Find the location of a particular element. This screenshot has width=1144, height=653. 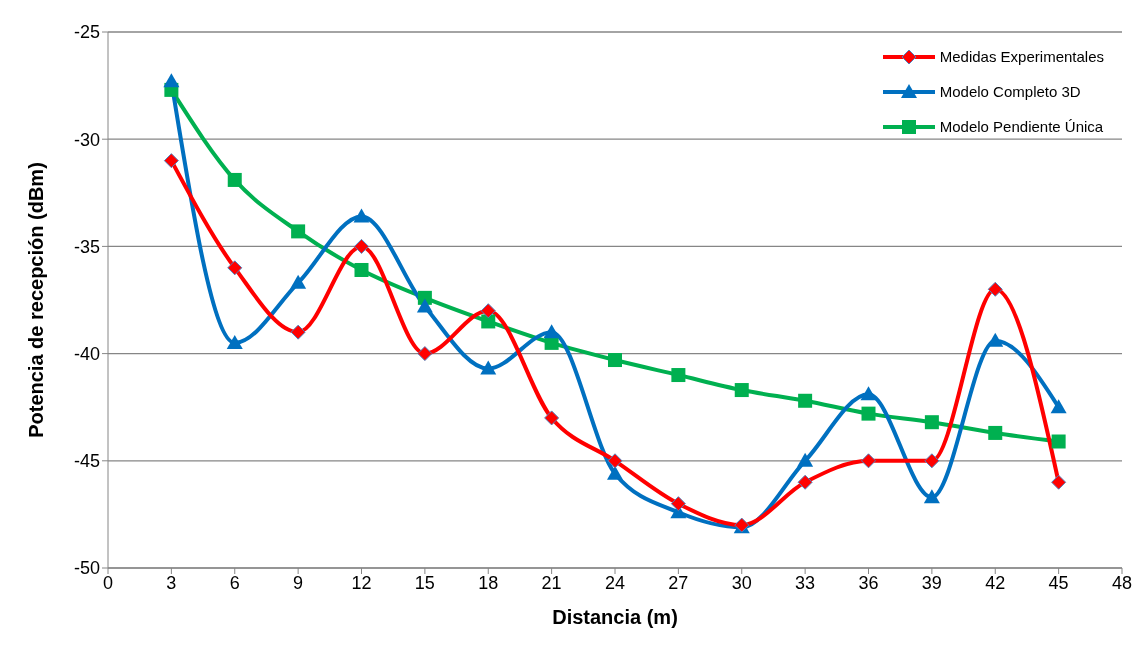

x-tick-label: 42 is located at coordinates (995, 582).